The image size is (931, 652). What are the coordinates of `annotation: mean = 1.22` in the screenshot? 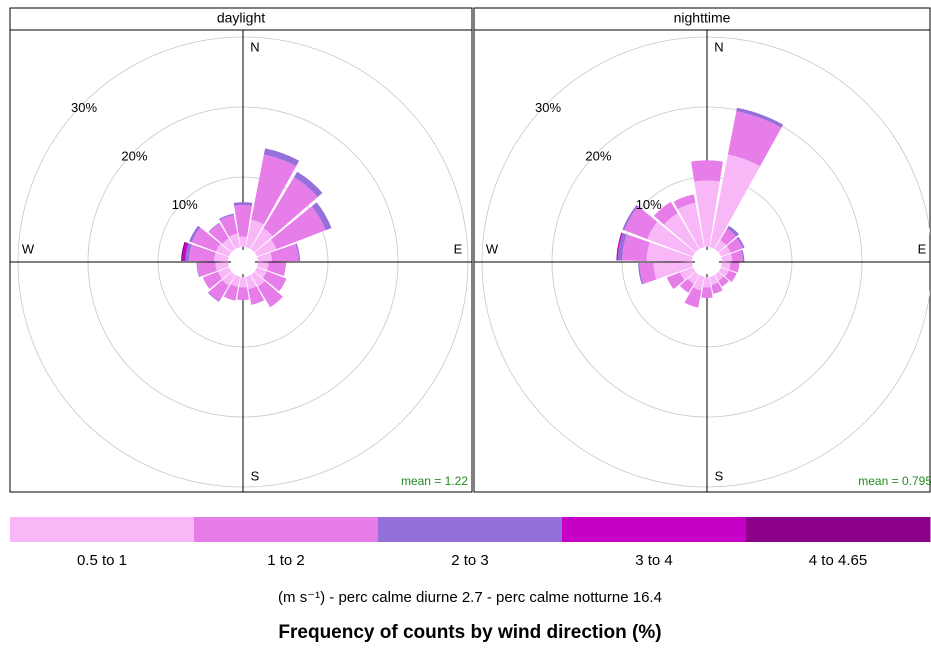 It's located at (434, 481).